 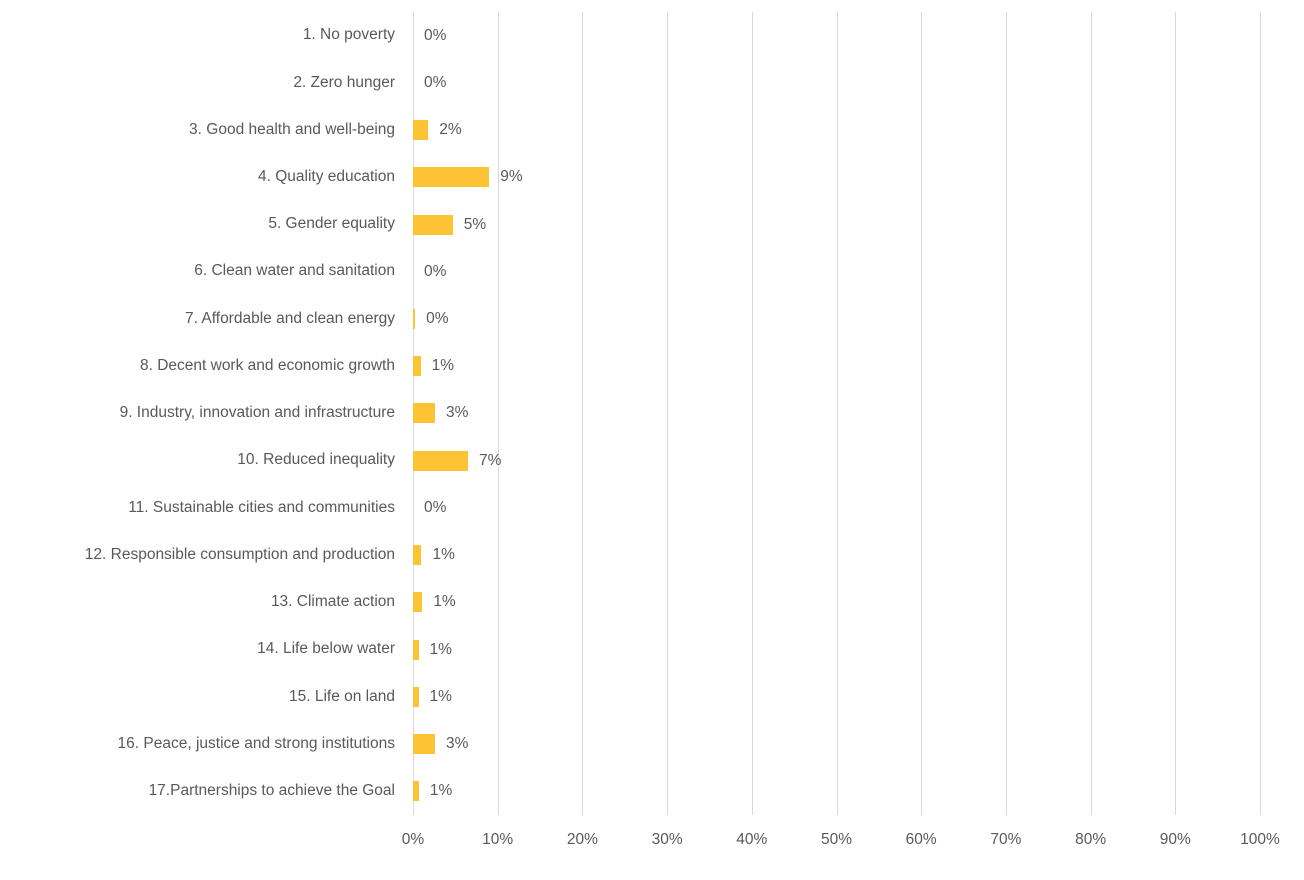 What do you see at coordinates (668, 413) in the screenshot?
I see `gridline-30%` at bounding box center [668, 413].